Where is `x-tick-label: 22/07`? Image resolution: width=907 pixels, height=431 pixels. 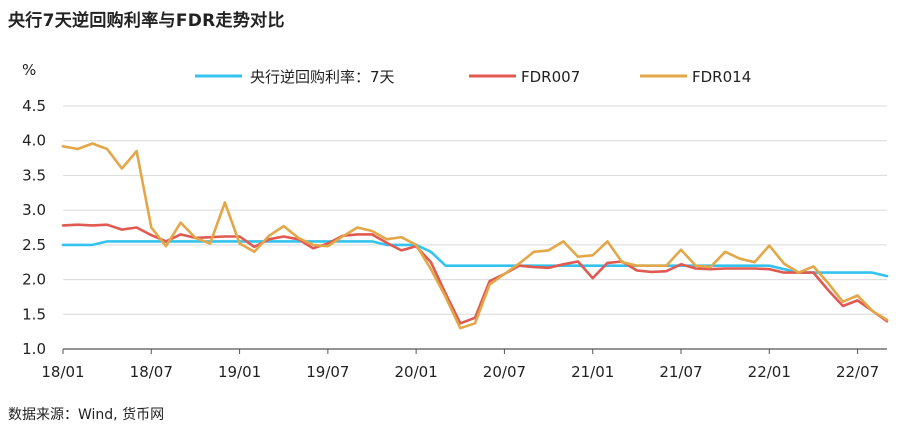 x-tick-label: 22/07 is located at coordinates (857, 372).